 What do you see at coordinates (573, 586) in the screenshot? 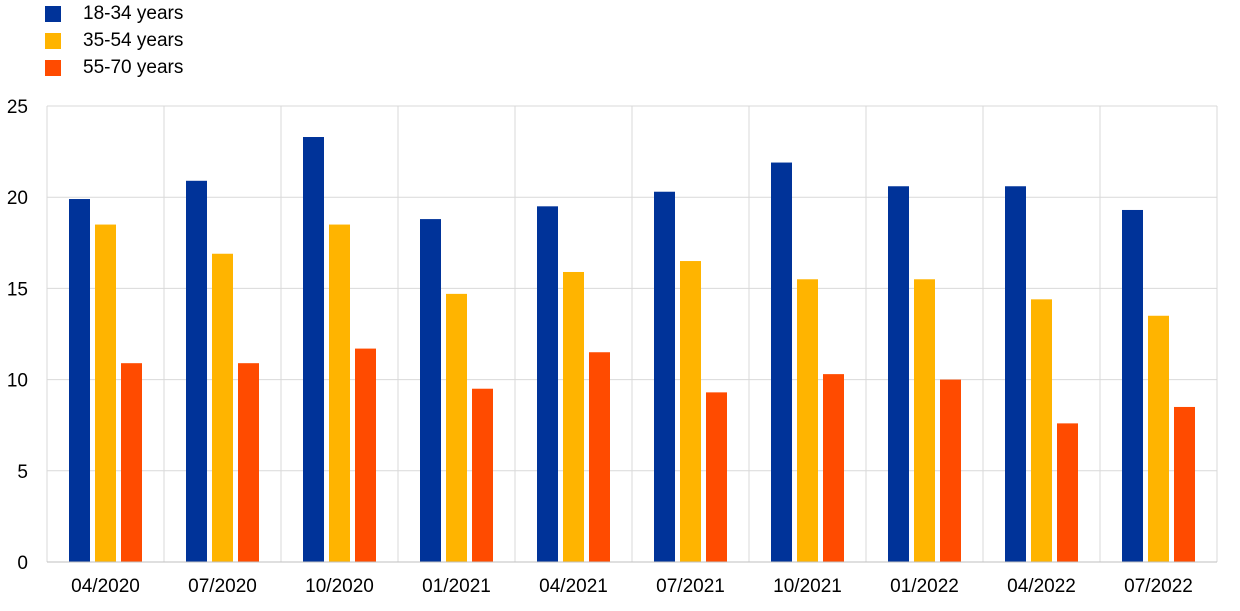
I see `x-tick-label-5: 04/2021` at bounding box center [573, 586].